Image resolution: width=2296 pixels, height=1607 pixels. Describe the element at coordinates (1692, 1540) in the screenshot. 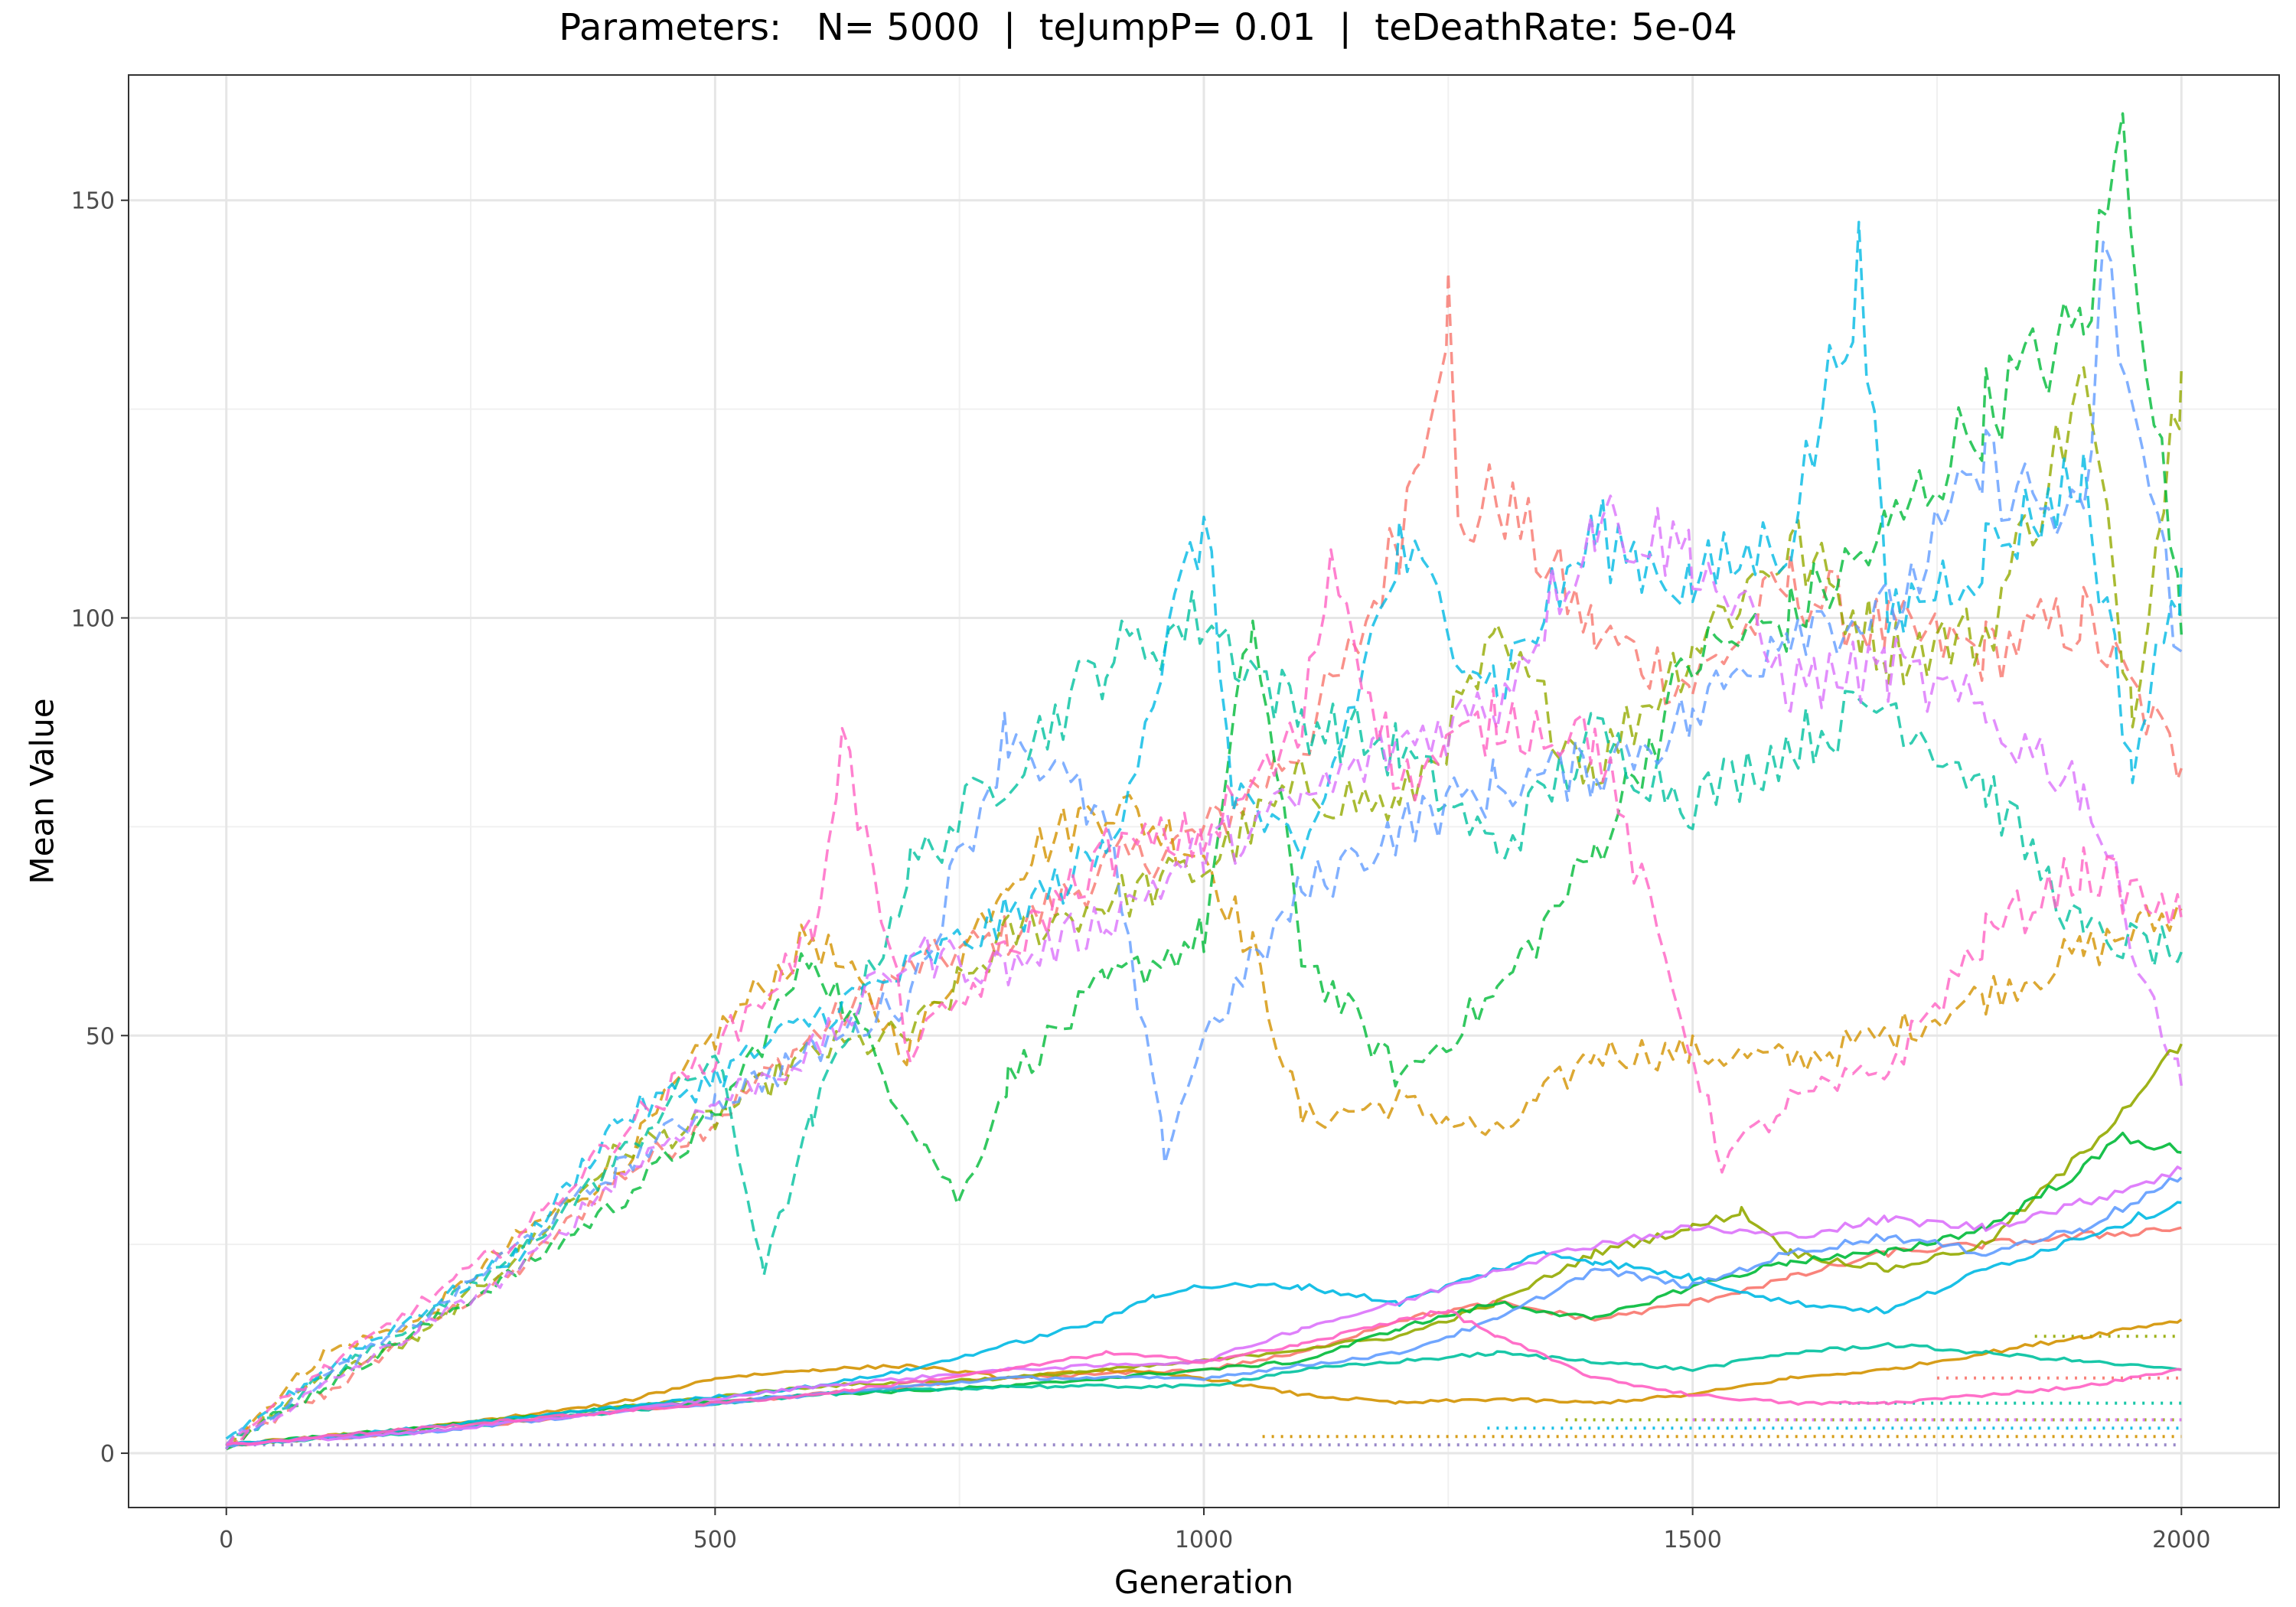

I see `x-tick-label: 1500` at that location.